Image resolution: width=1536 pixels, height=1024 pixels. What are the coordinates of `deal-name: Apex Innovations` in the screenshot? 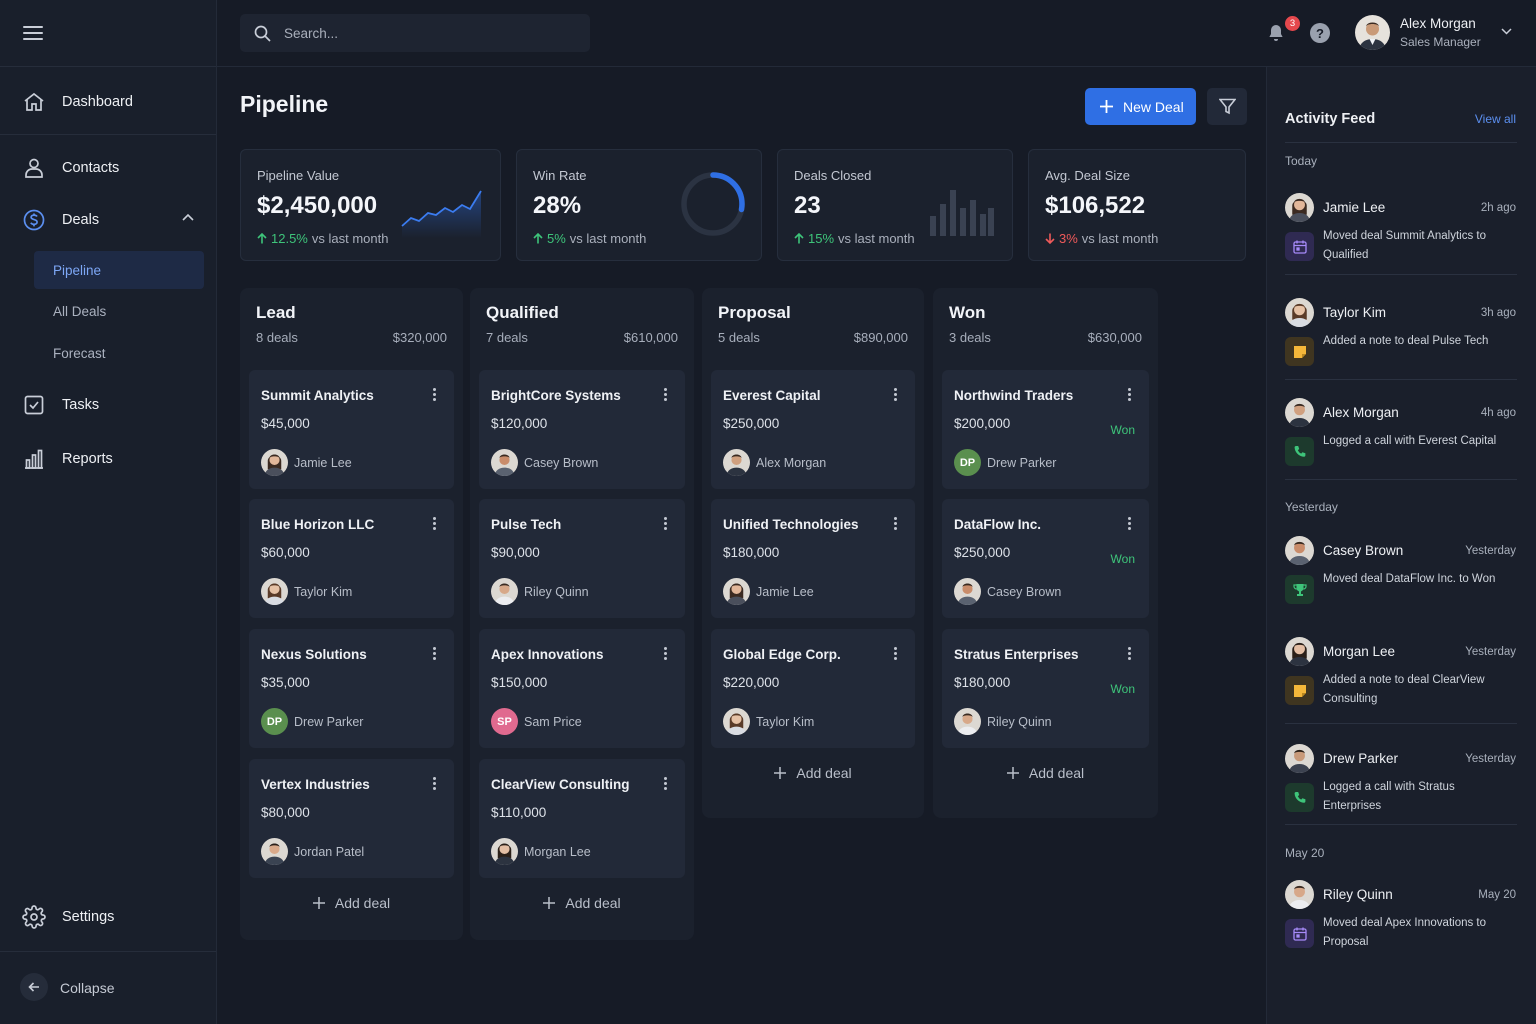 It's located at (547, 654).